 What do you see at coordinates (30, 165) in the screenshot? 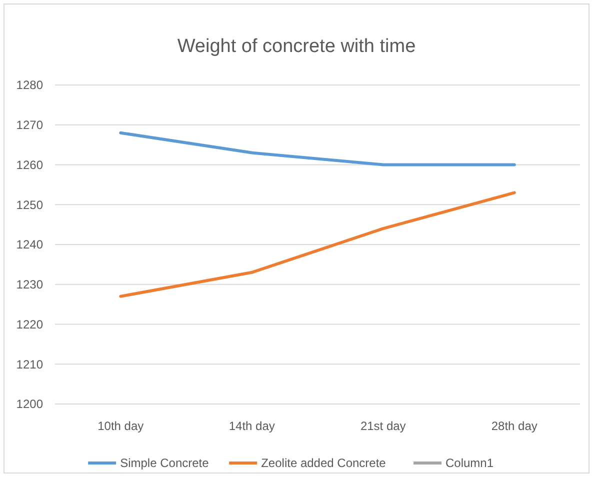
I see `y-tick-label: 1260` at bounding box center [30, 165].